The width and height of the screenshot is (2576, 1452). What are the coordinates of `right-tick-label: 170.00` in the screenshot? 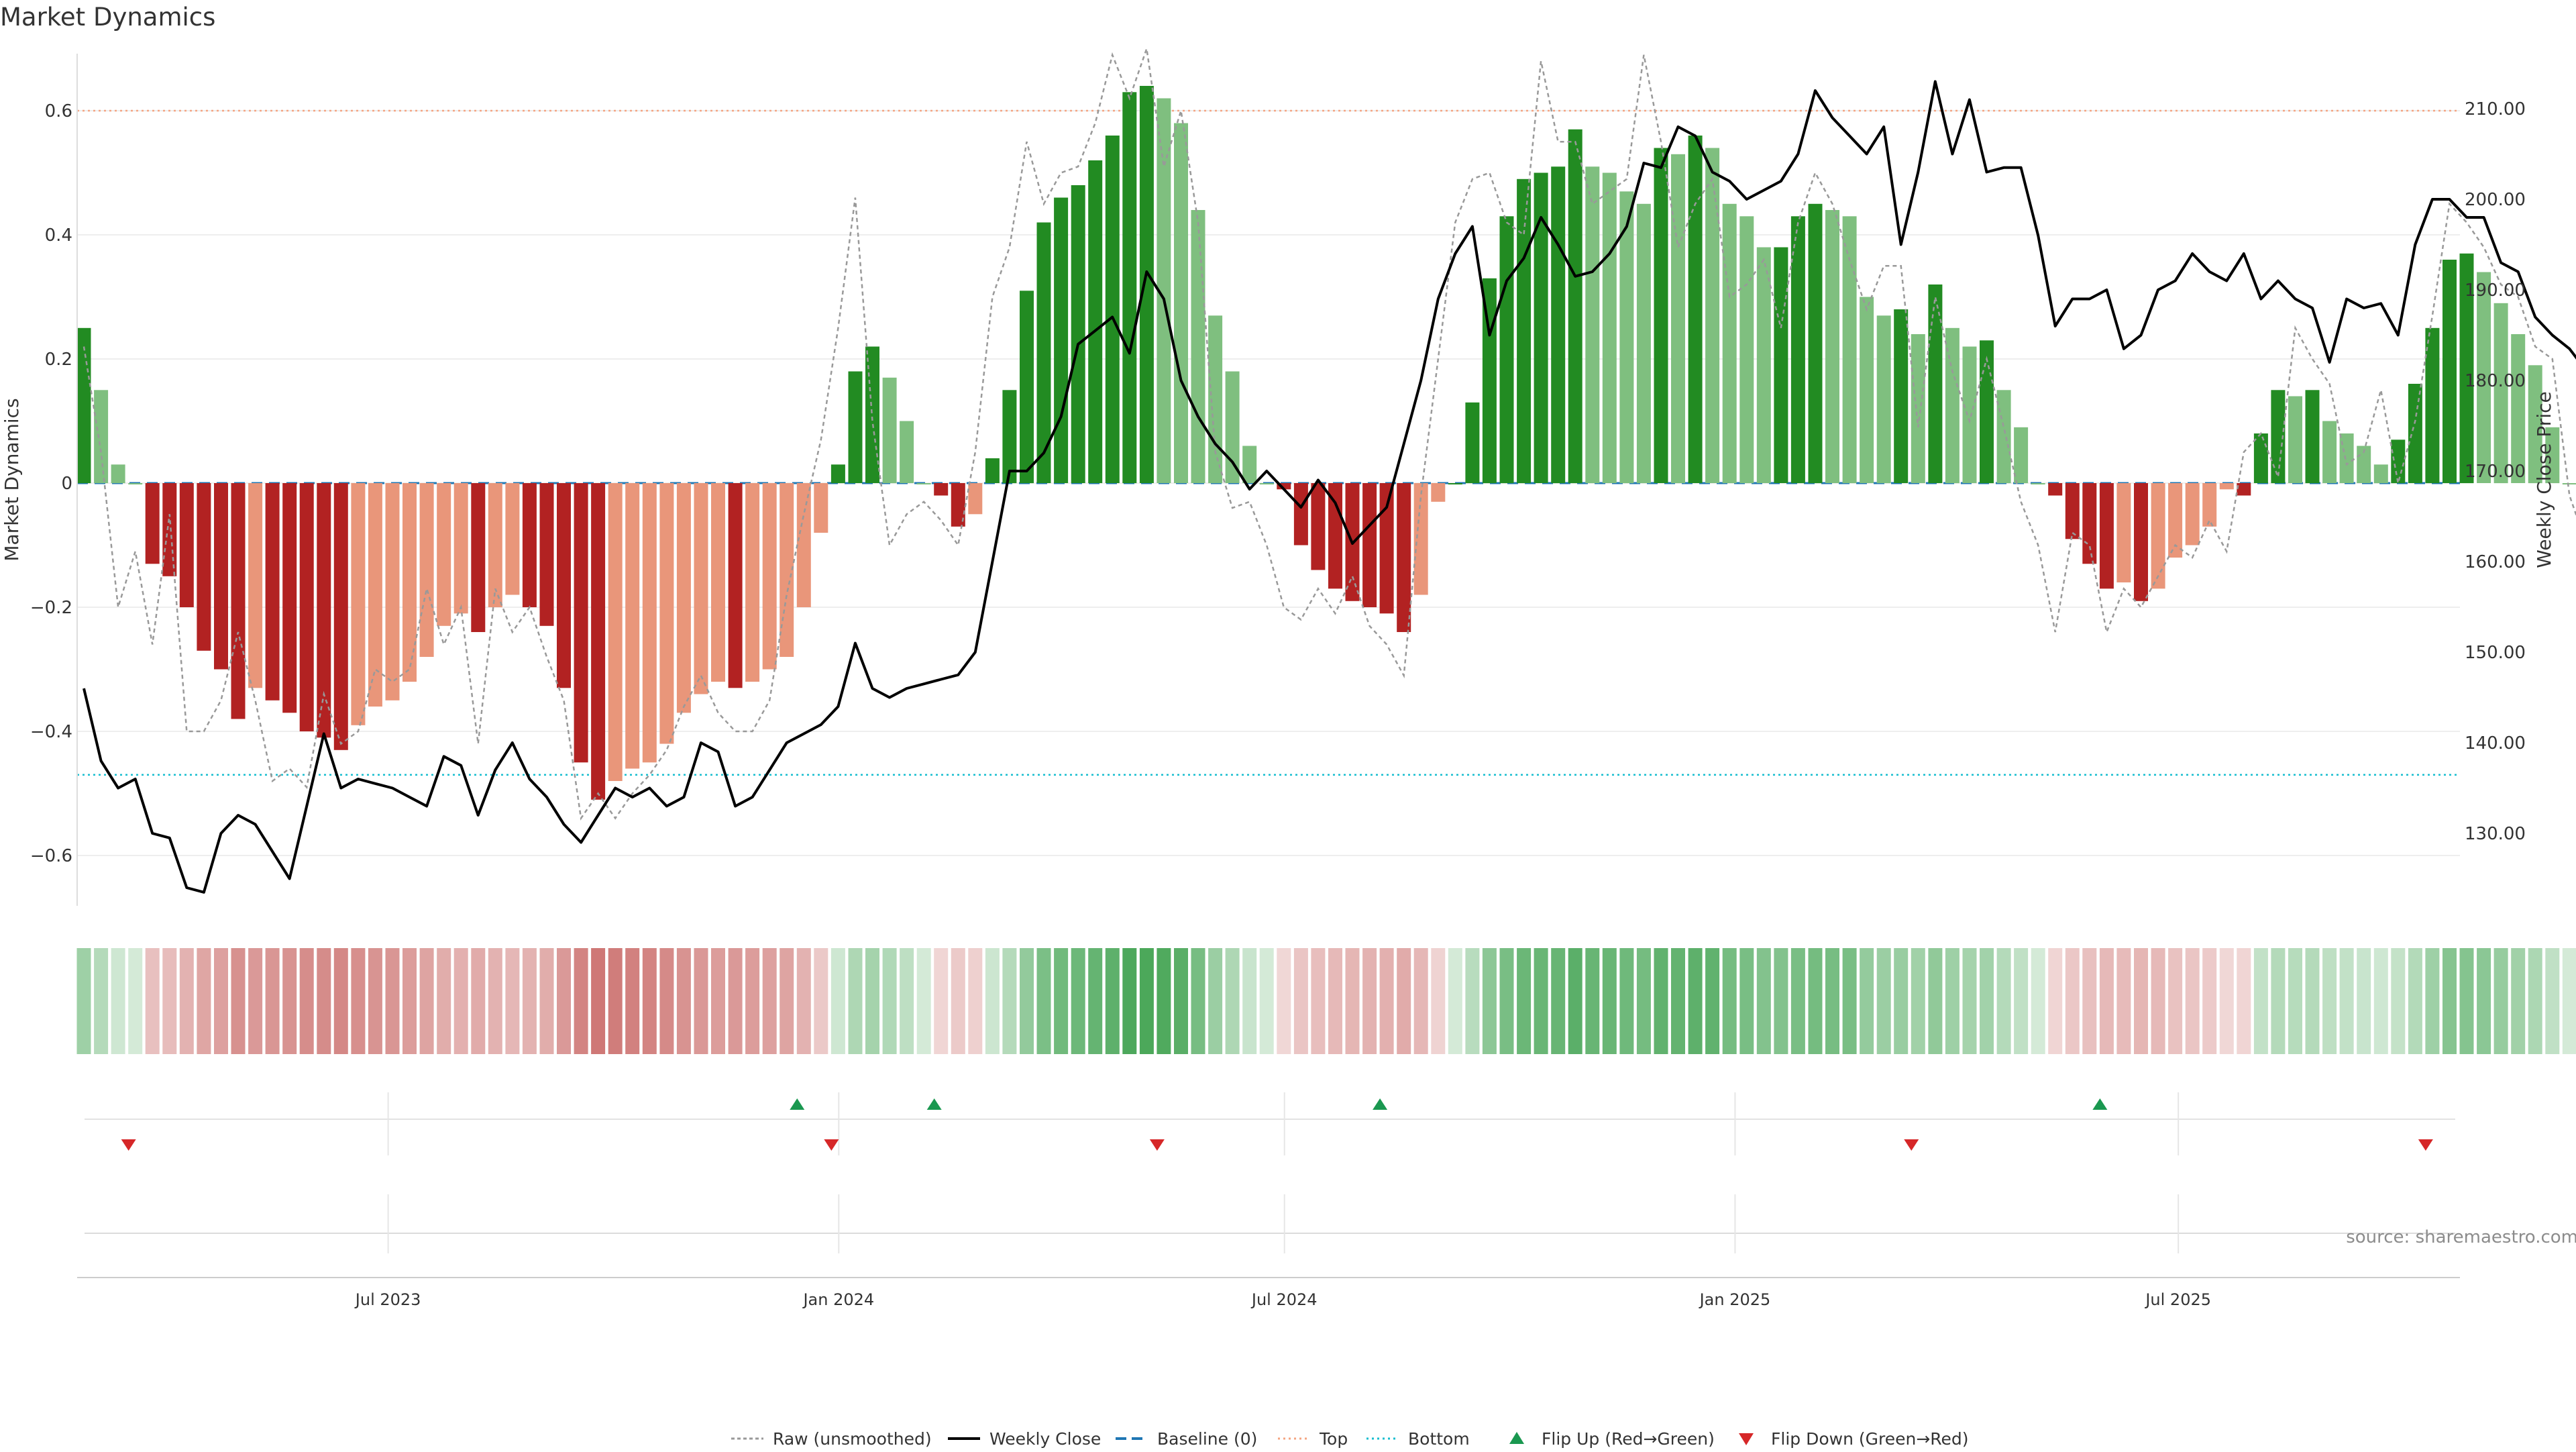 It's located at (2495, 472).